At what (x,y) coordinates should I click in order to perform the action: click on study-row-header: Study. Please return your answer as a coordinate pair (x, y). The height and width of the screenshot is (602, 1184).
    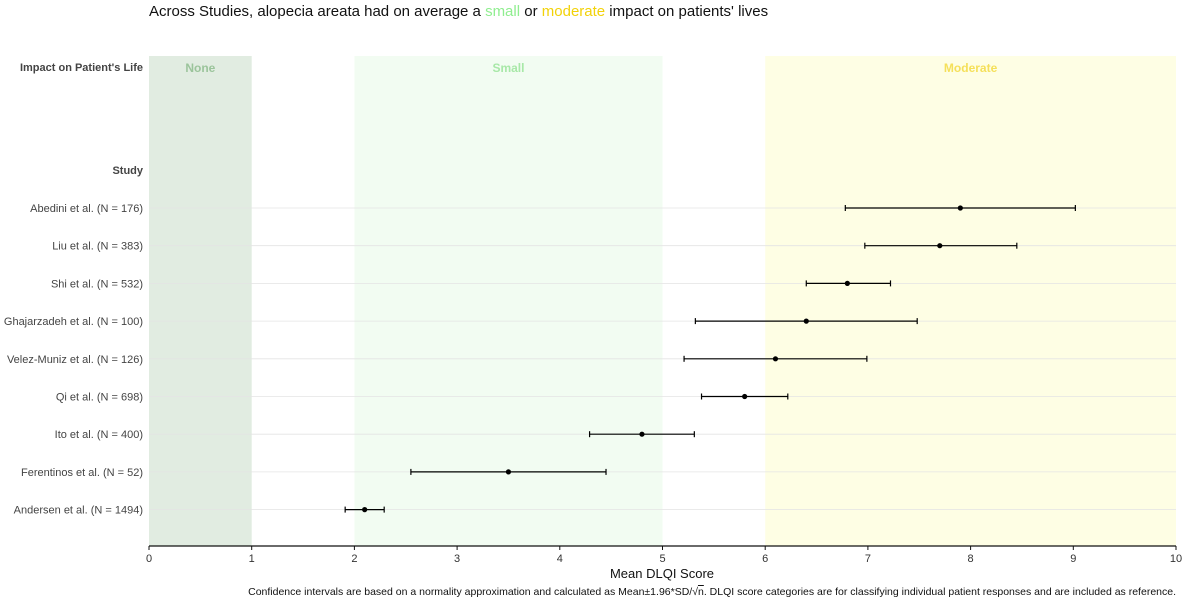
    Looking at the image, I should click on (127, 171).